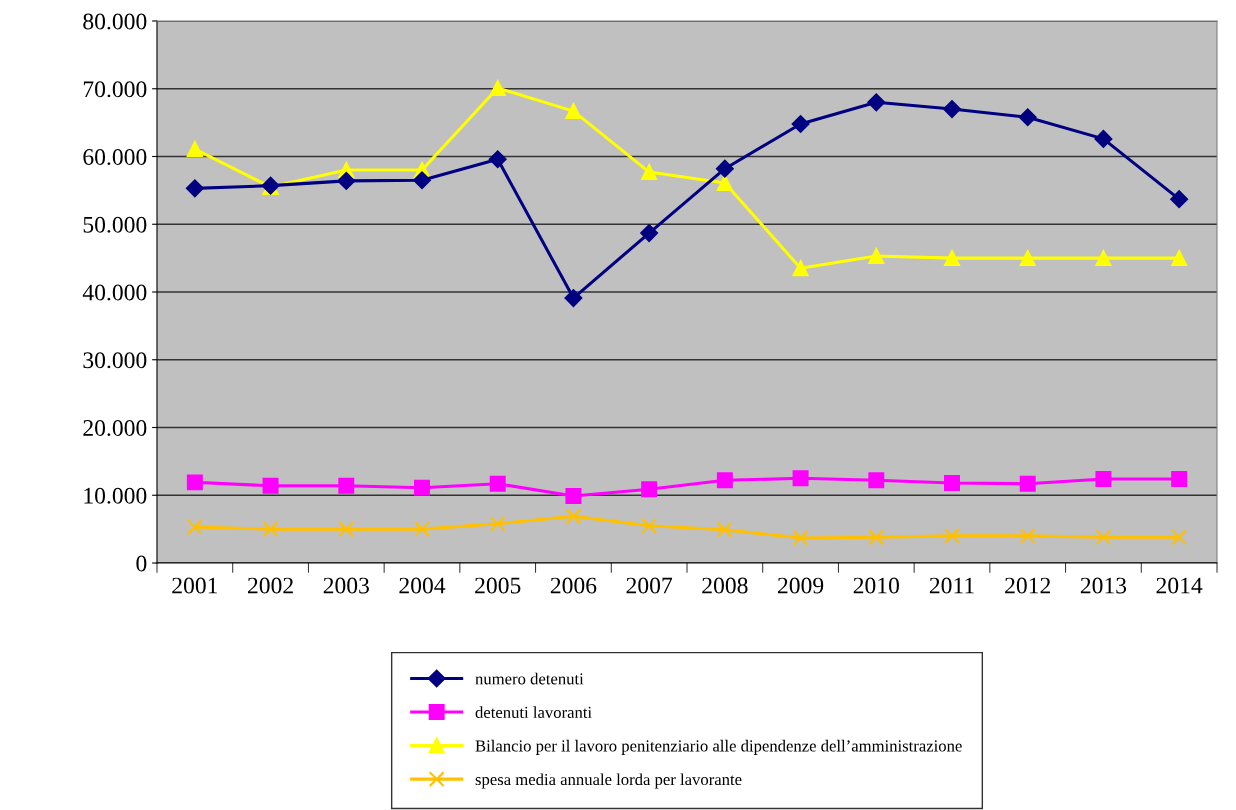 Image resolution: width=1236 pixels, height=810 pixels. I want to click on y-tick-label: 70.000, so click(115, 89).